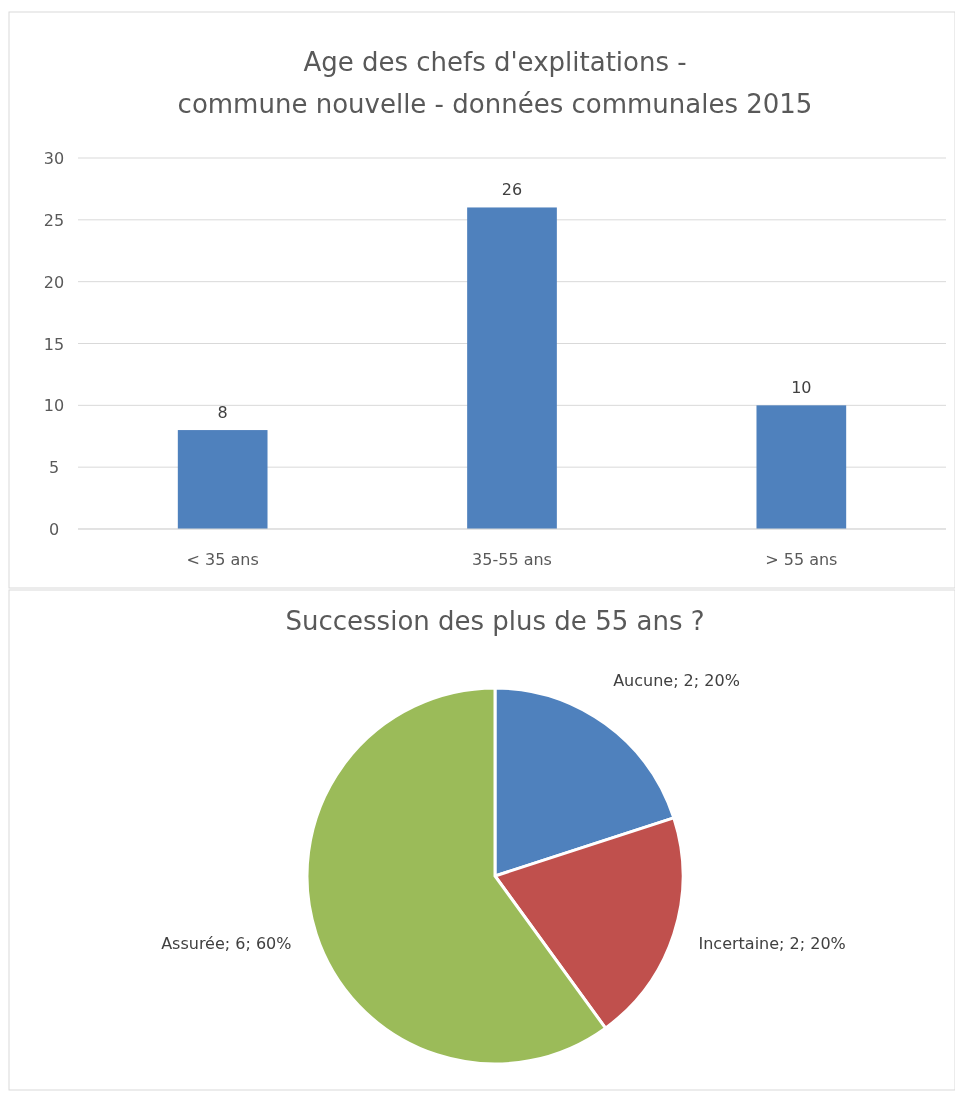 The width and height of the screenshot is (955, 1109). Describe the element at coordinates (222, 413) in the screenshot. I see `data-label: 8` at that location.